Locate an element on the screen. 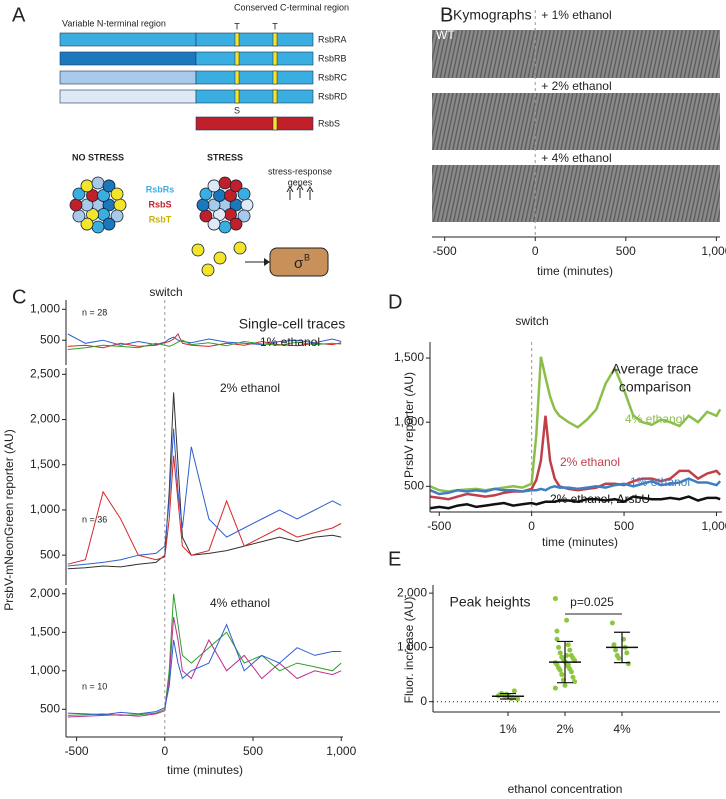 The height and width of the screenshot is (799, 726). panel-label: B is located at coordinates (446, 15).